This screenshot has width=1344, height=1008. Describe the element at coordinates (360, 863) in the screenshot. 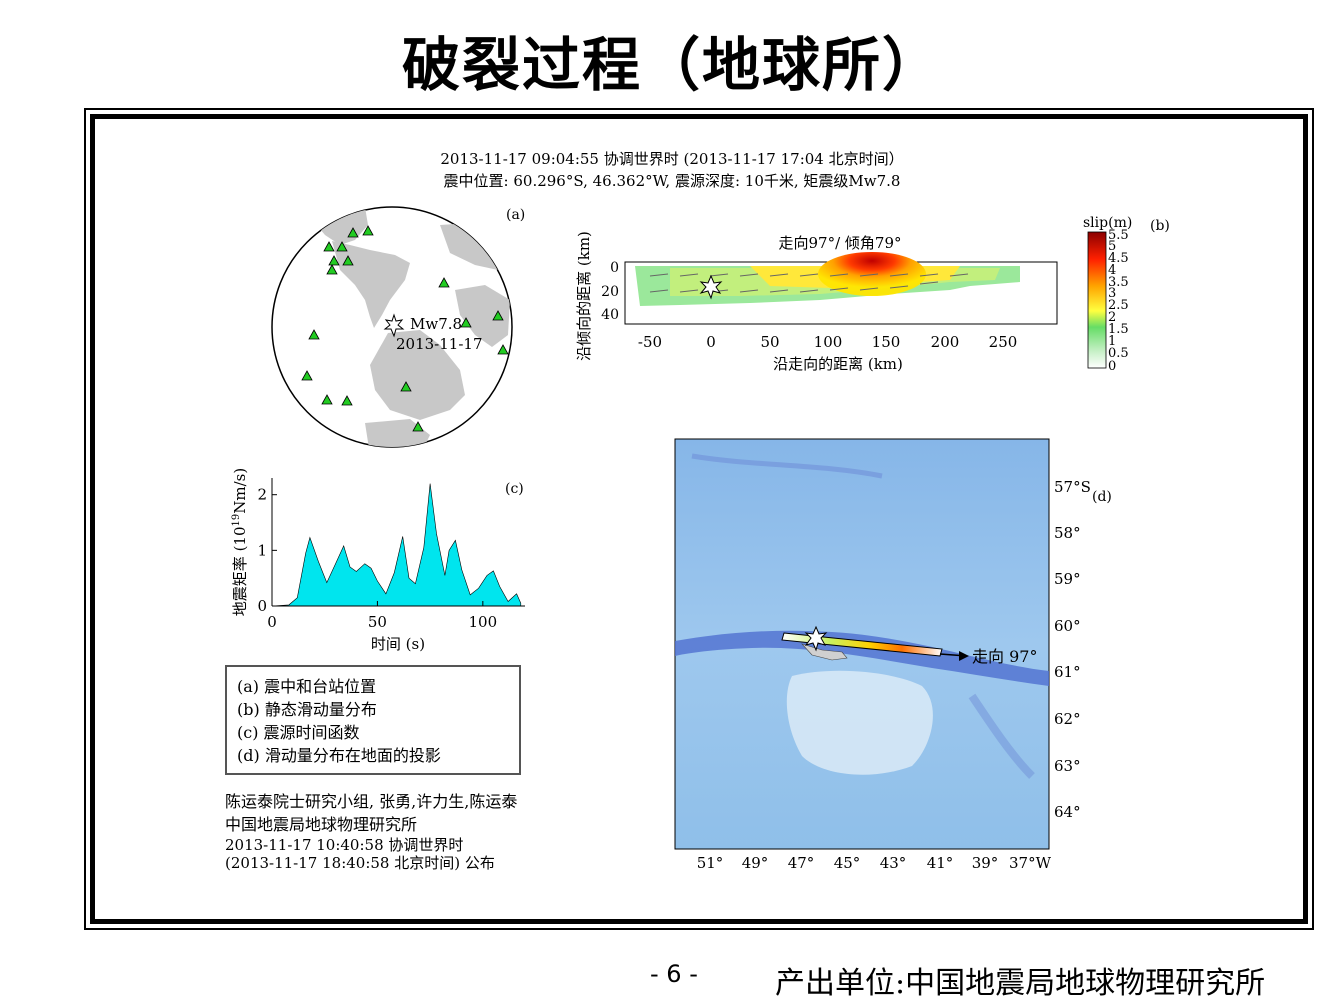

I see `credit-release-beijing: (2013-11-17 18:40:58 北京时间) 公布` at that location.